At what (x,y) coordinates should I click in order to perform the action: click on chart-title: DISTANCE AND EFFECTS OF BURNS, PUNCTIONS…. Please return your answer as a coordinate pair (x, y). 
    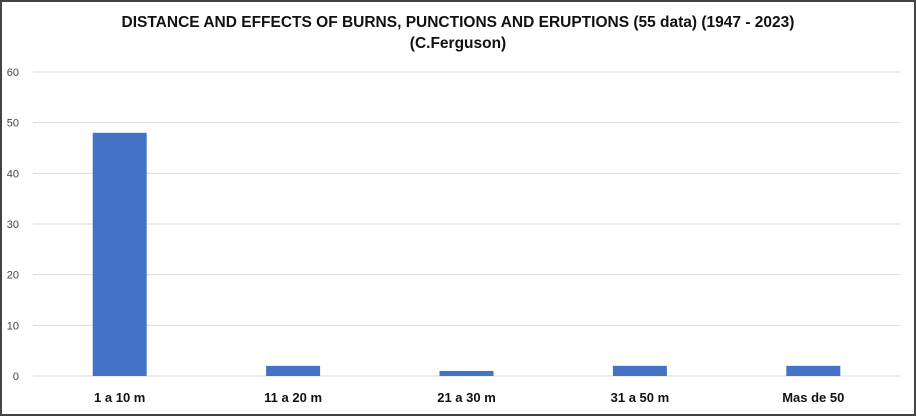
    Looking at the image, I should click on (458, 22).